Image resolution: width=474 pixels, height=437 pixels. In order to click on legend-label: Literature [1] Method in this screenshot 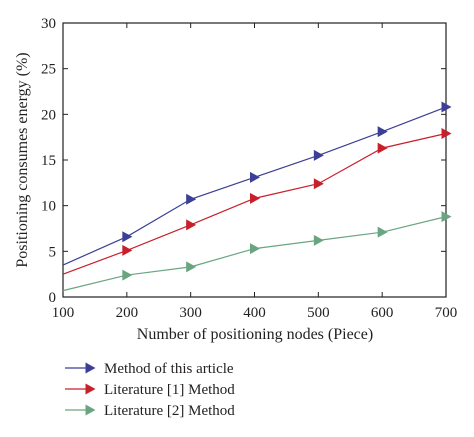, I will do `click(169, 390)`.